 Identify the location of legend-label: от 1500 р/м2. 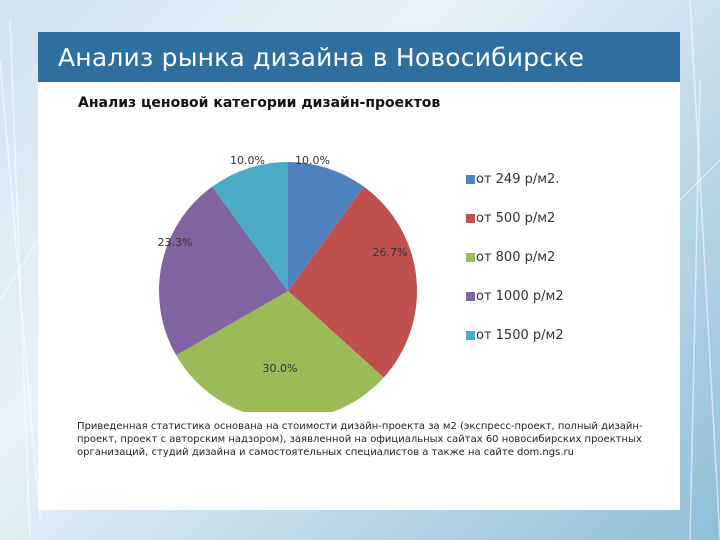
(520, 335).